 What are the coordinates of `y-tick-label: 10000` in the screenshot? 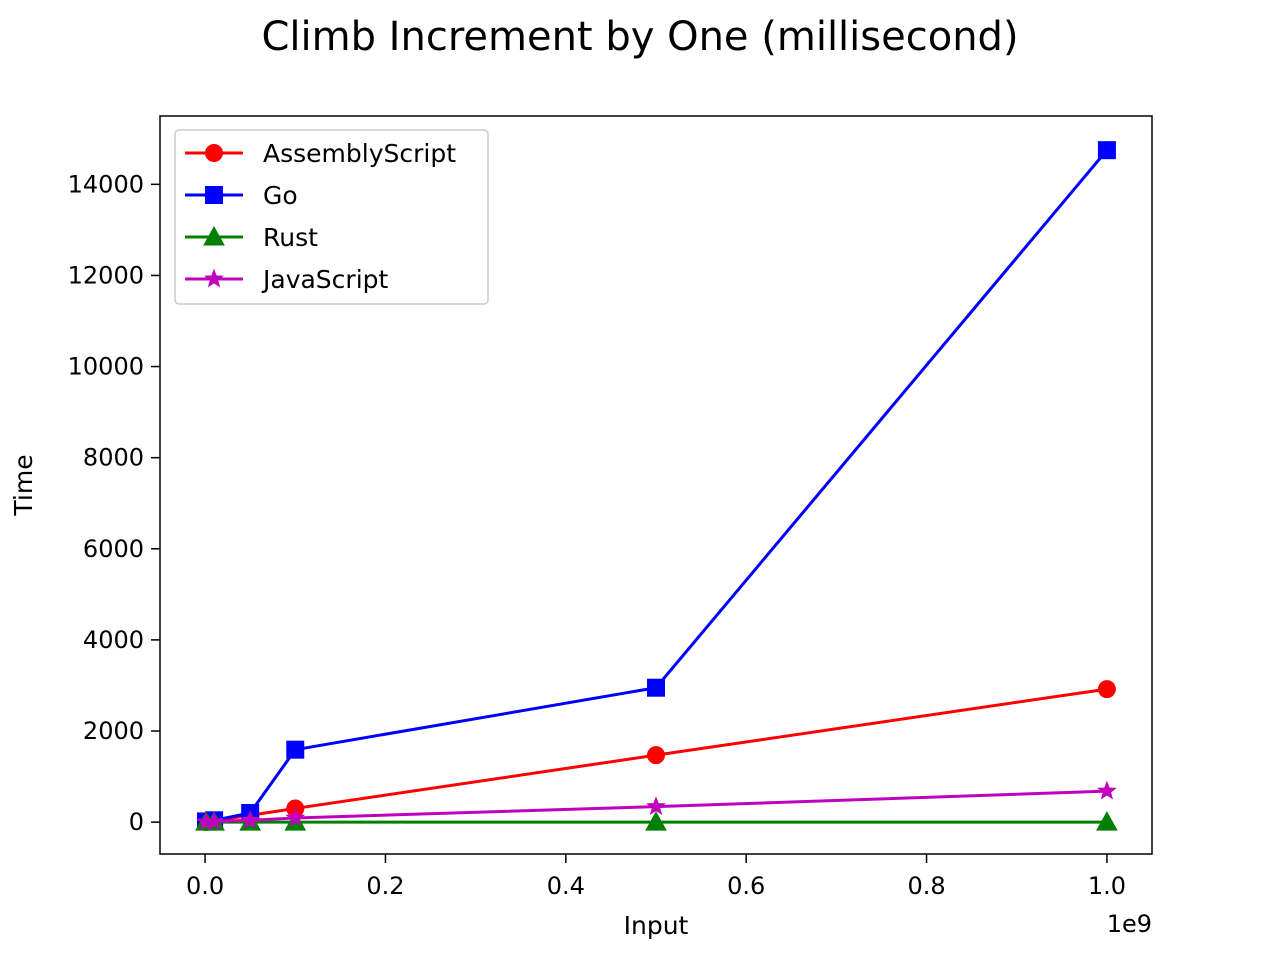 It's located at (106, 367).